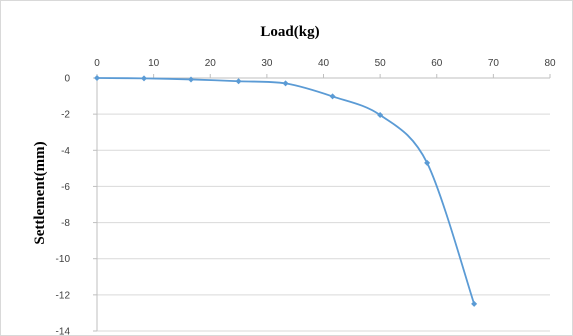 This screenshot has width=573, height=336. Describe the element at coordinates (437, 63) in the screenshot. I see `x-tick-label: 60` at that location.